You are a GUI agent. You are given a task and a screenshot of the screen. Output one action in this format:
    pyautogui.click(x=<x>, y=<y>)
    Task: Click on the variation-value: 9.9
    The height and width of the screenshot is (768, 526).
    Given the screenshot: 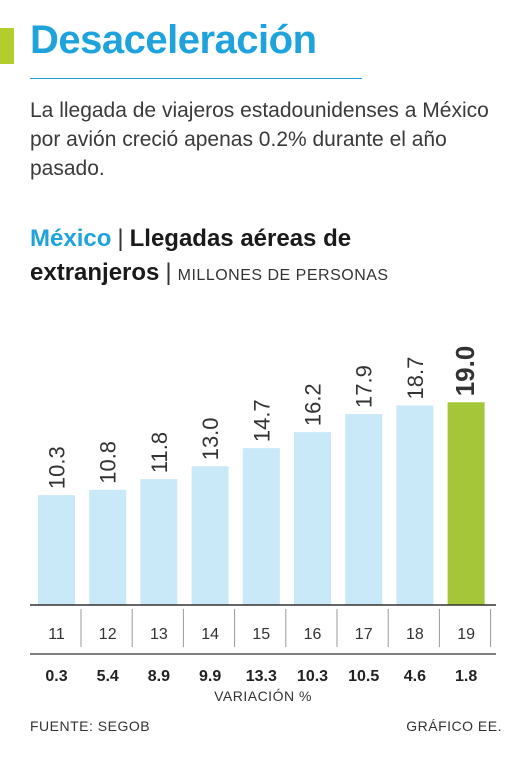 What is the action you would take?
    pyautogui.click(x=210, y=676)
    